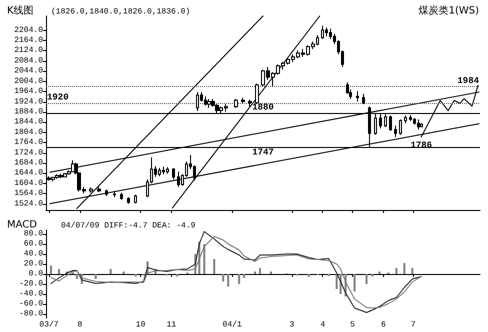  I want to click on annotation: 煤炭类1(WS), so click(449, 10).